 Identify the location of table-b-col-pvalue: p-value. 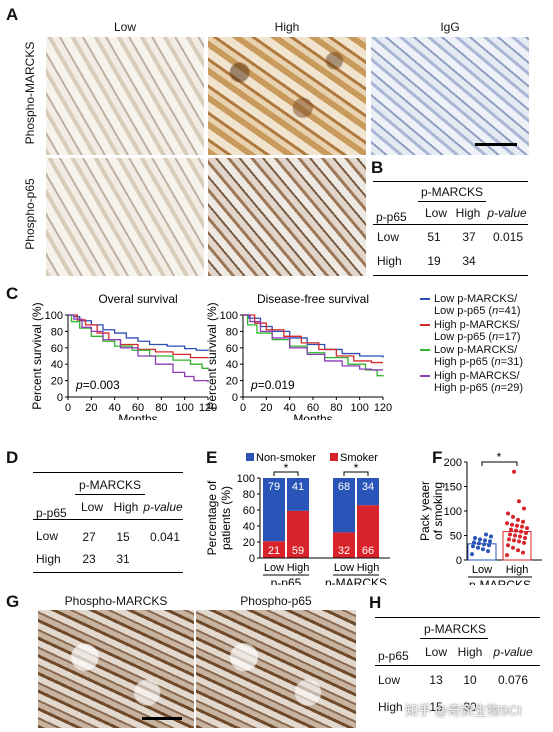
(507, 213).